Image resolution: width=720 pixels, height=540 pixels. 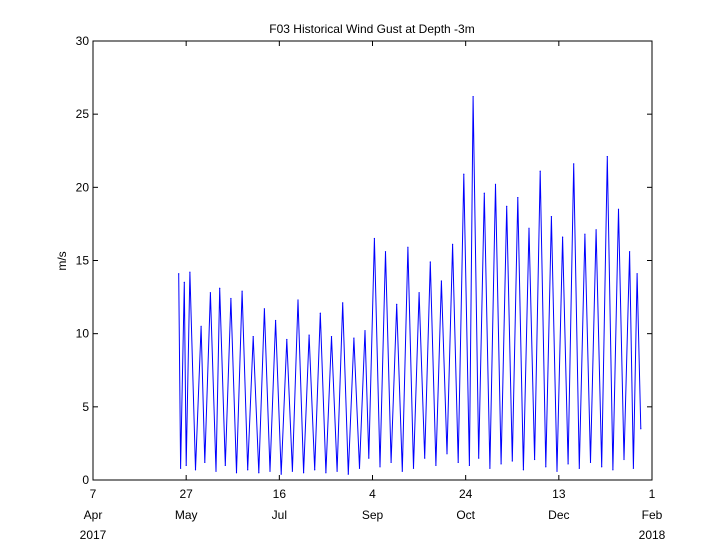 I want to click on x-tick-year-label: 2017, so click(x=93, y=534).